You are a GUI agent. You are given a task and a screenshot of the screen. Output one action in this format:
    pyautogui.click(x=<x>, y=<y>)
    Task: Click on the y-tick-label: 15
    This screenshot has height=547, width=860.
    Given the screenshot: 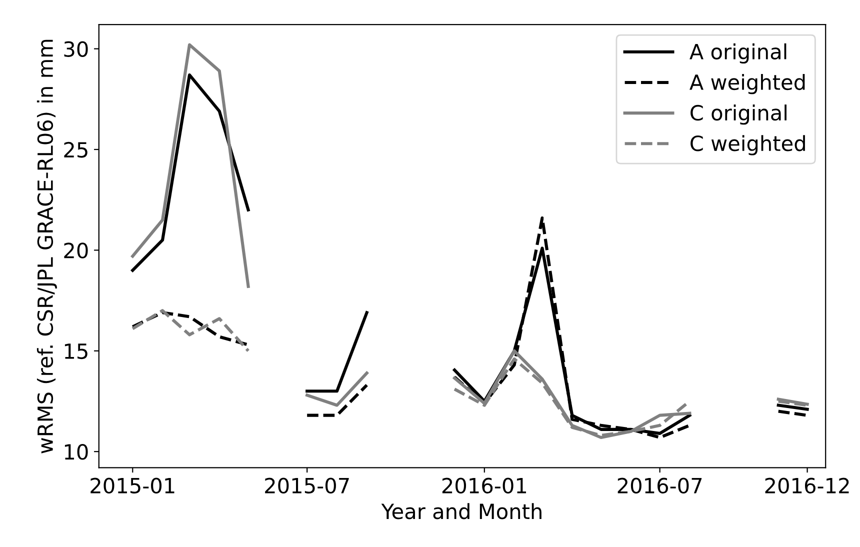 What is the action you would take?
    pyautogui.click(x=76, y=352)
    